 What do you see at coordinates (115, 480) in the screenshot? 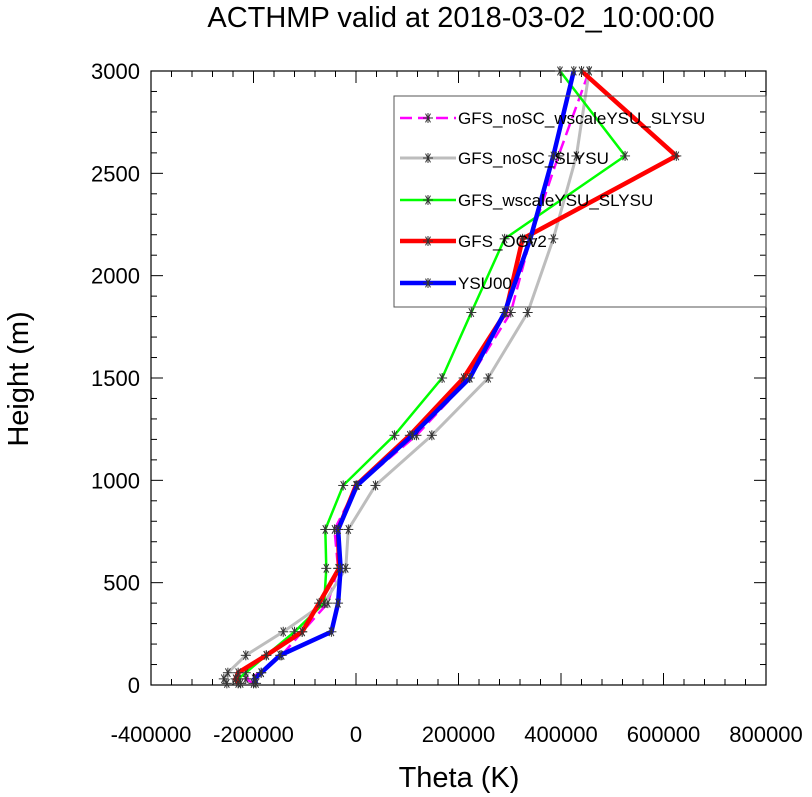
I see `y-tick-label: 1000` at bounding box center [115, 480].